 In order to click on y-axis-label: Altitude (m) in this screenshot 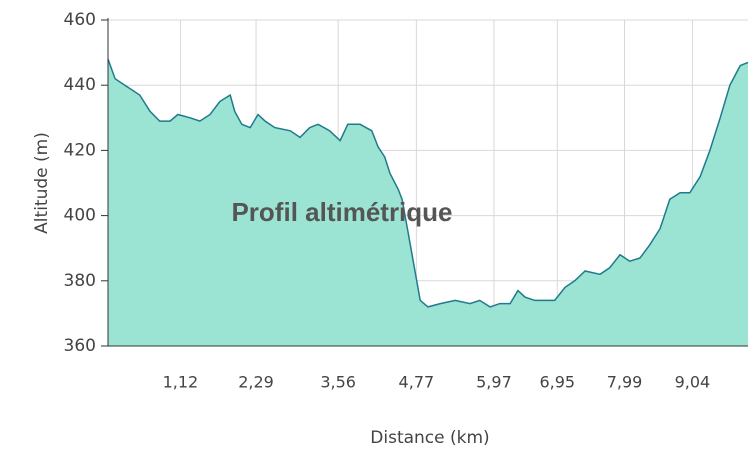, I will do `click(42, 183)`.